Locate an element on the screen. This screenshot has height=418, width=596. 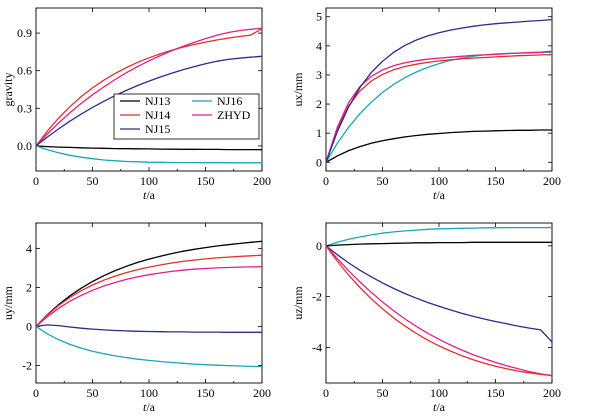
legend-label-zhyd: ZHYD is located at coordinates (234, 115).